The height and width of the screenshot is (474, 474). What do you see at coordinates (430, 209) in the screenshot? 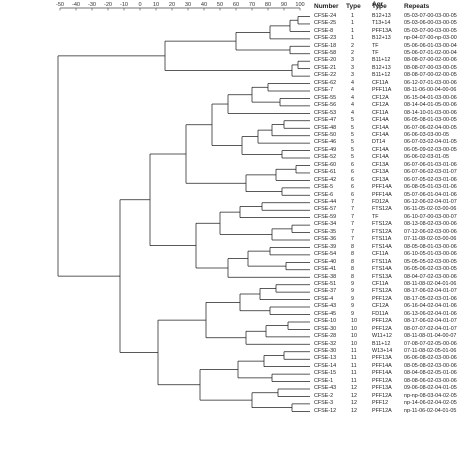
I see `strain-repeats: 06-11-05-02-03-00-06` at bounding box center [430, 209].